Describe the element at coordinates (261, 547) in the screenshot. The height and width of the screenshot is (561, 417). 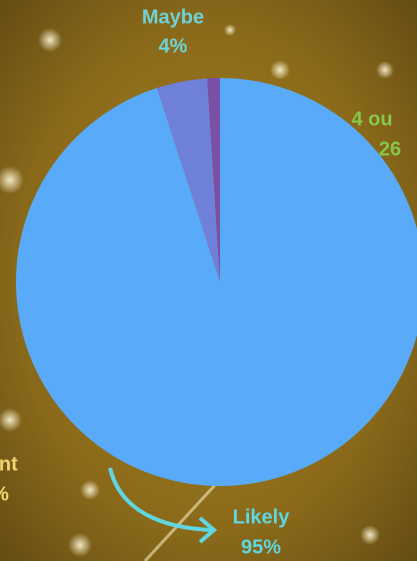
I see `slice-value-label: 95%` at that location.